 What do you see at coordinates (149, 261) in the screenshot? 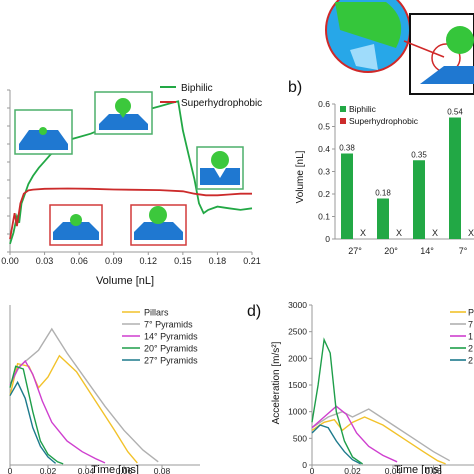
I see `x-tick-label: 0.12` at bounding box center [149, 261].